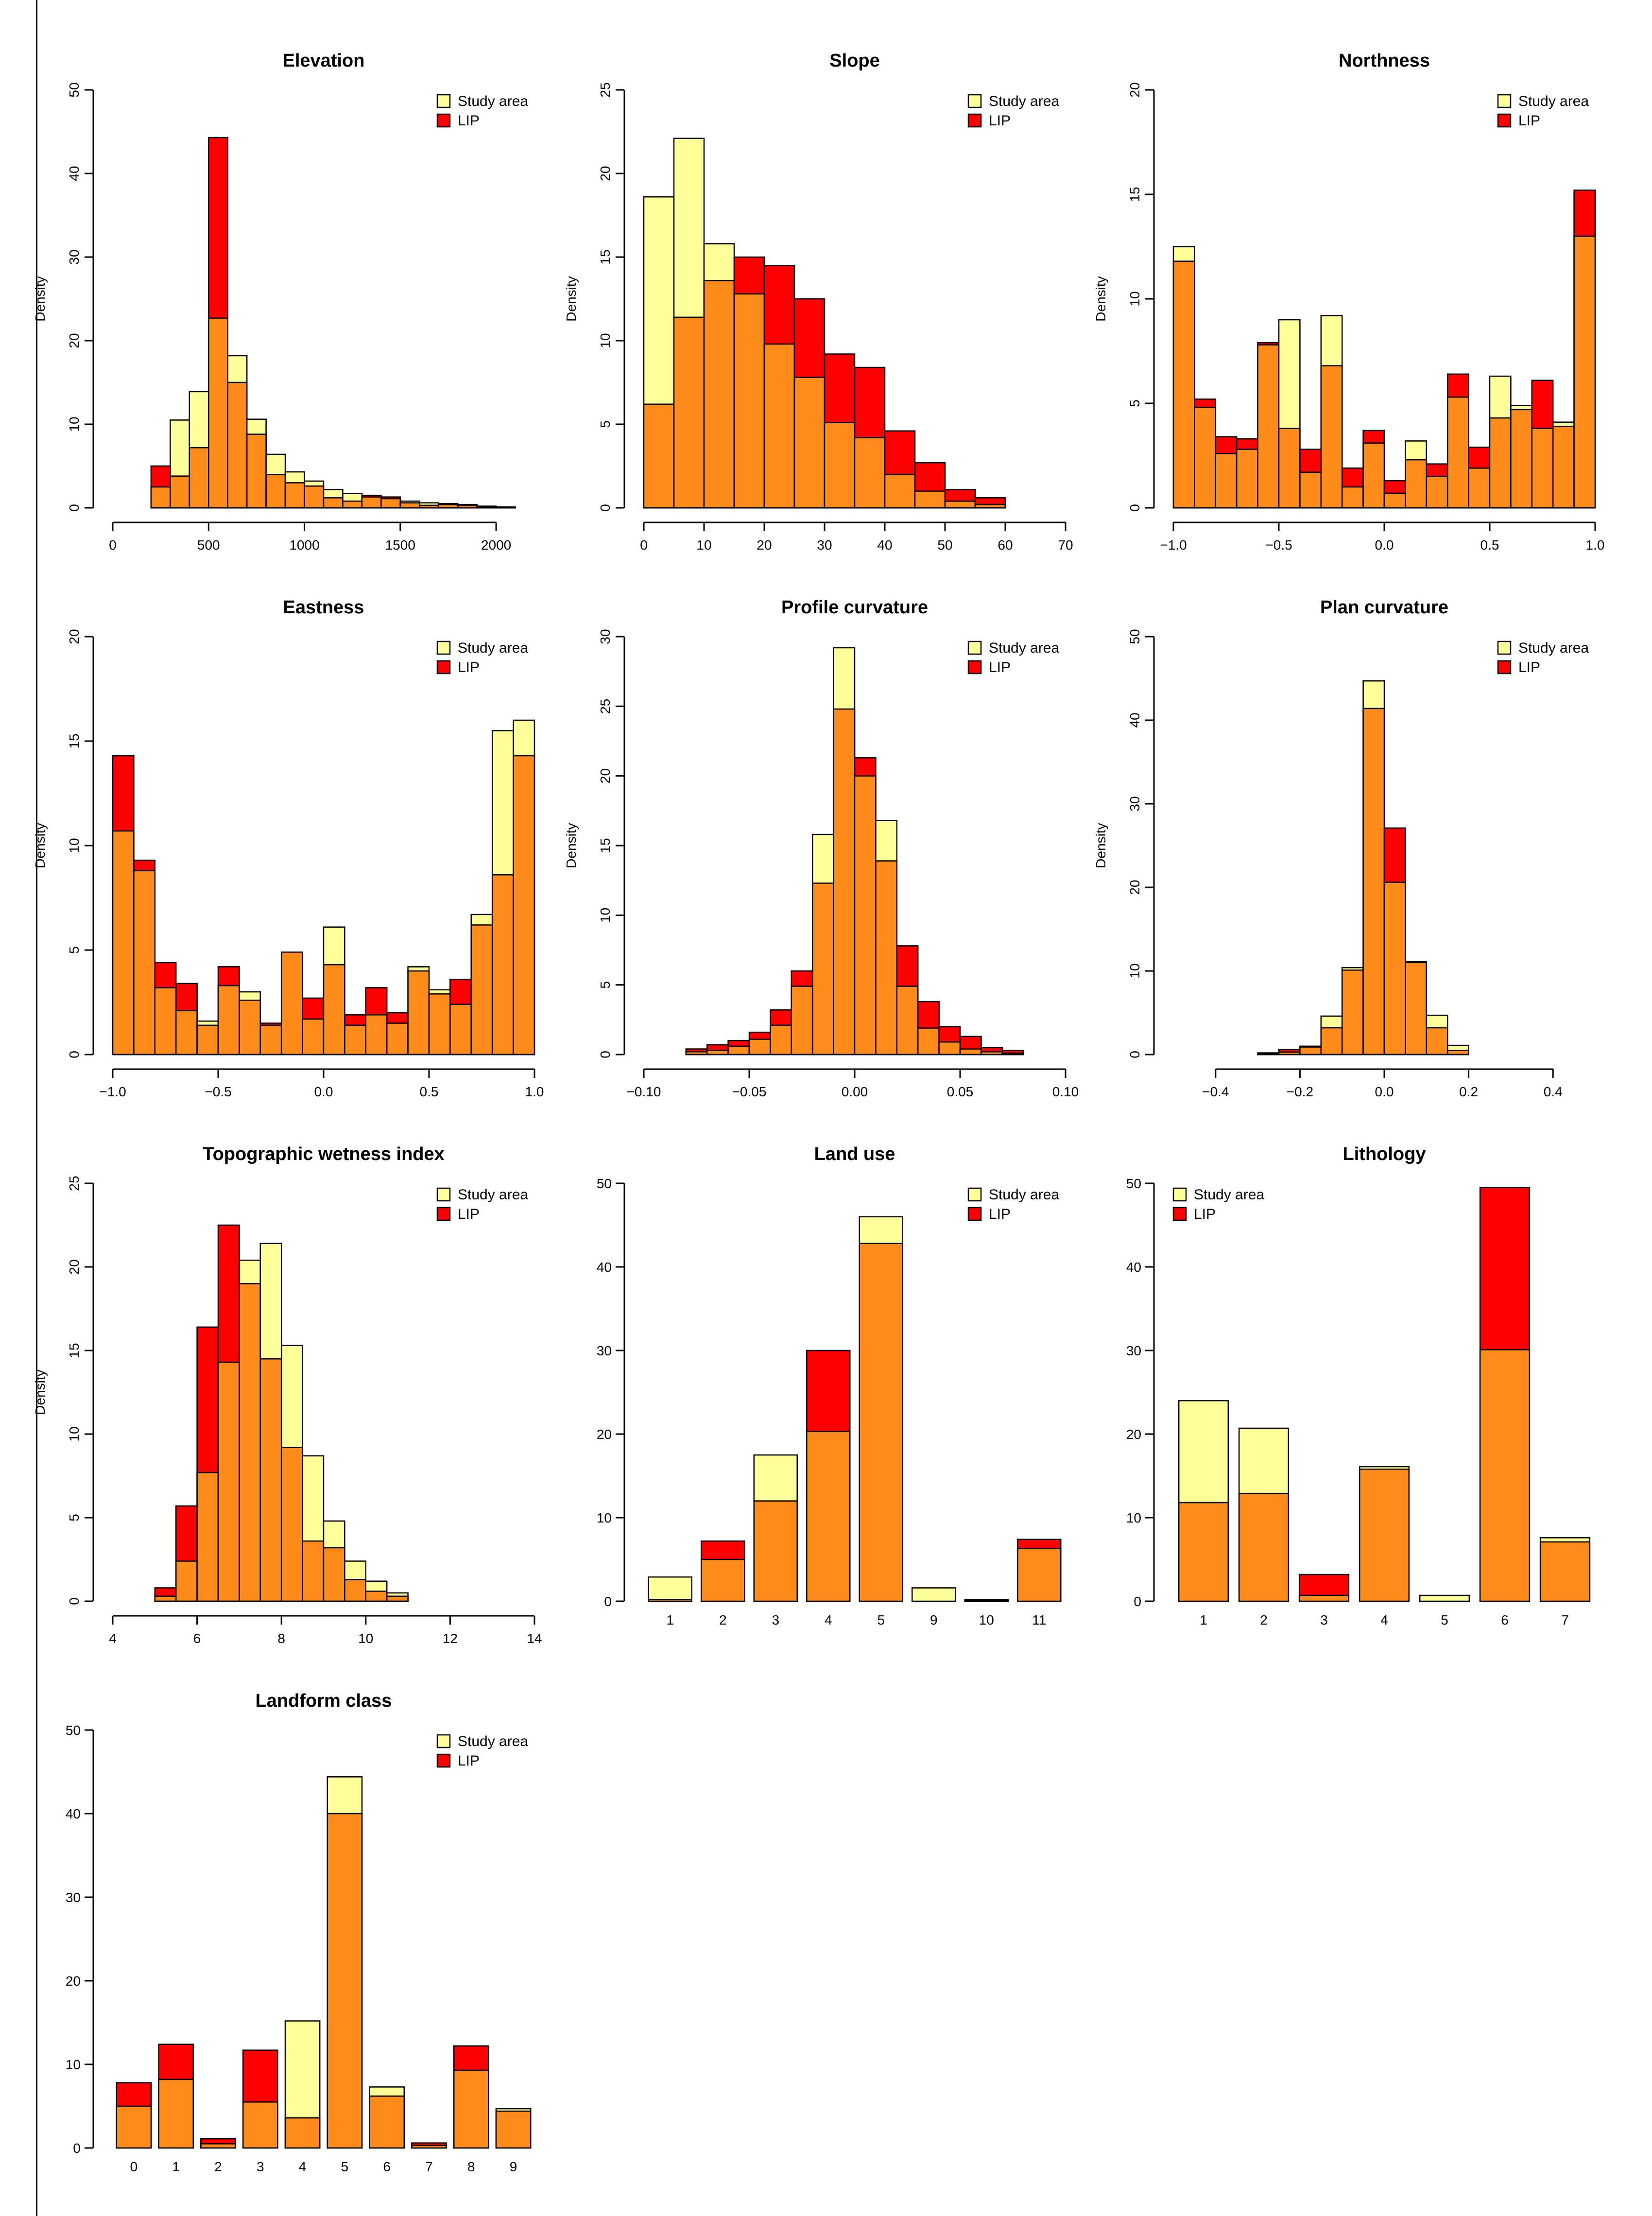 This screenshot has height=2216, width=1652. I want to click on x-tick-label: 0.4, so click(1554, 1091).